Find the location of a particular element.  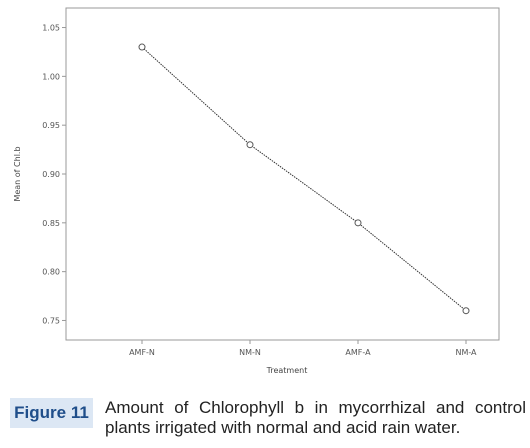

x-axis-title: Treatment is located at coordinates (287, 370).